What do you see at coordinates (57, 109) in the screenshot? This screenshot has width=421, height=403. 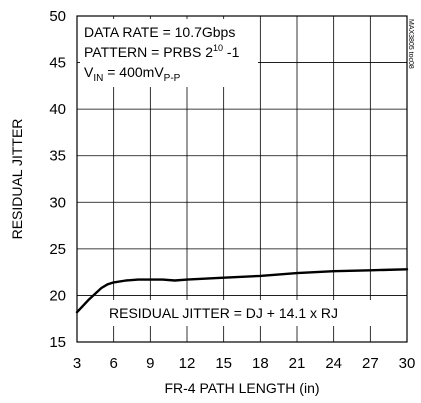 I see `y-tick-label: 40` at bounding box center [57, 109].